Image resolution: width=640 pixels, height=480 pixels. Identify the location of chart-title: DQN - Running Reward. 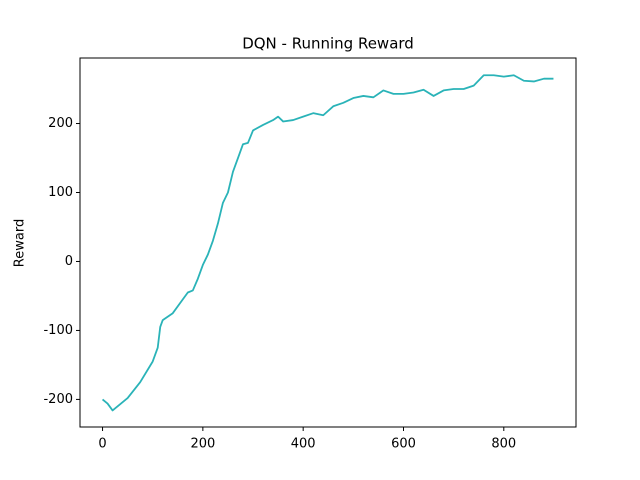
(328, 44).